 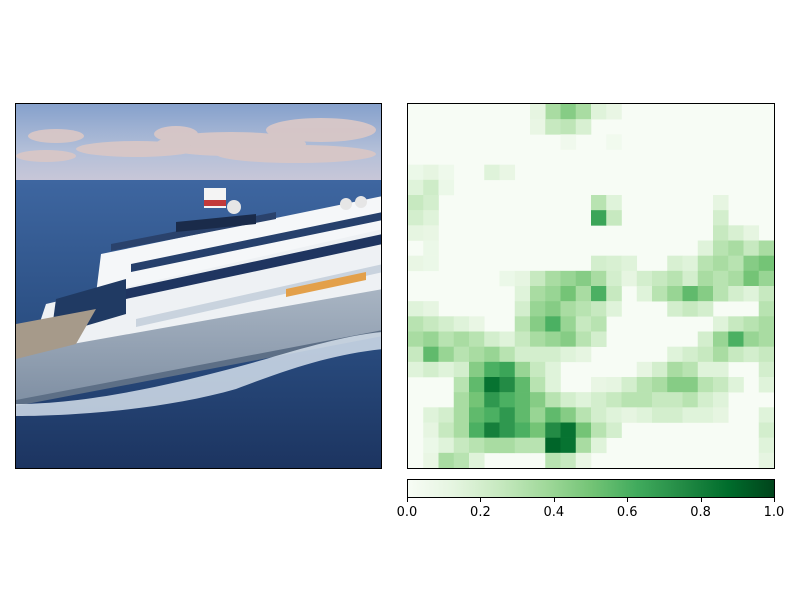 I want to click on wake, so click(x=198, y=374).